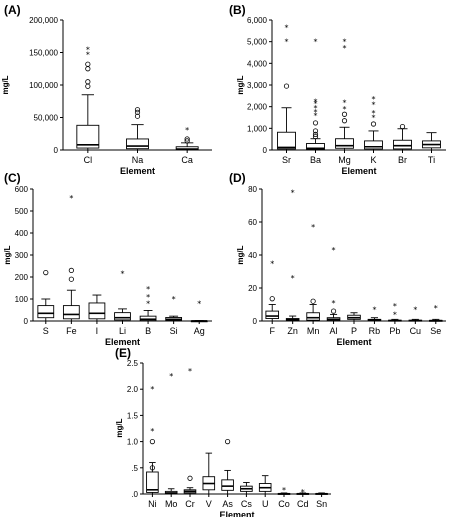 The height and width of the screenshot is (517, 449). I want to click on panel-label: (A), so click(12, 10).